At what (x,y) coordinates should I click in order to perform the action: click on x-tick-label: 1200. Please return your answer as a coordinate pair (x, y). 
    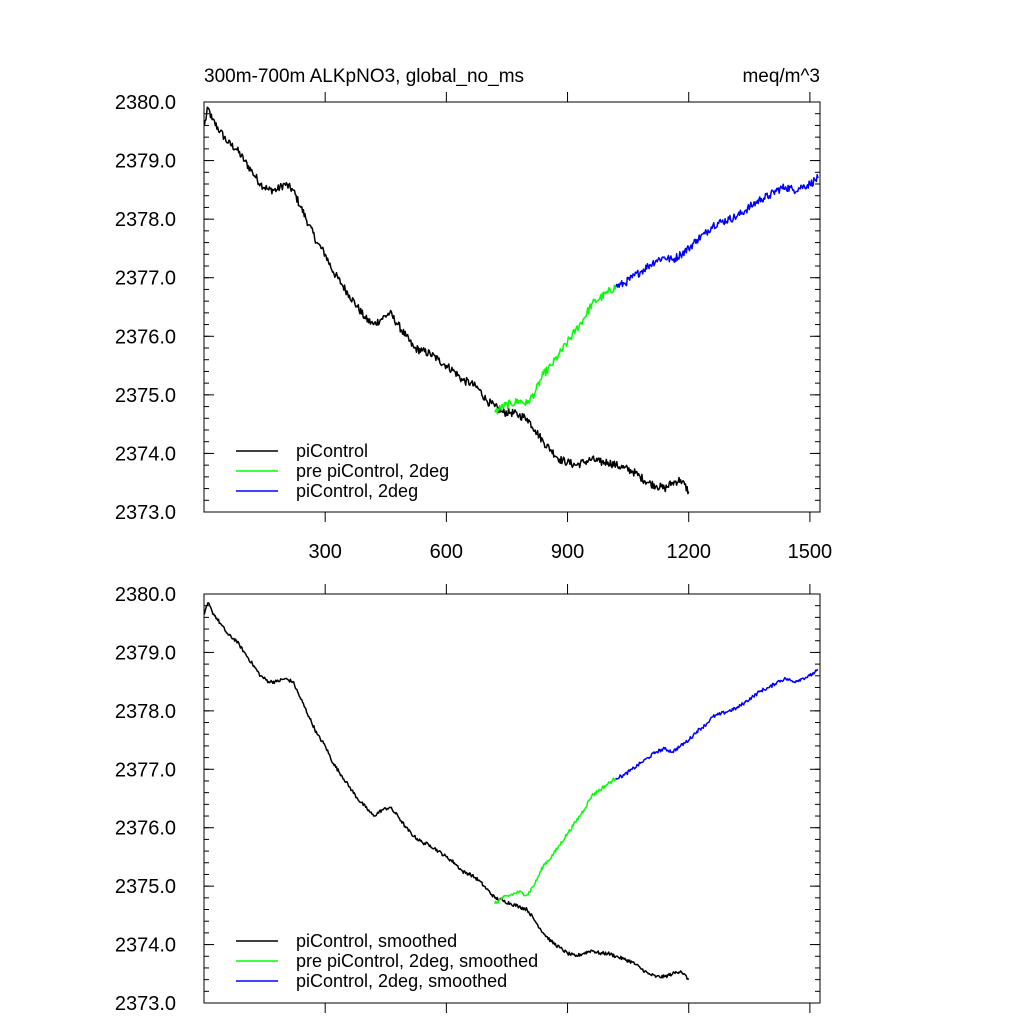
    Looking at the image, I should click on (688, 552).